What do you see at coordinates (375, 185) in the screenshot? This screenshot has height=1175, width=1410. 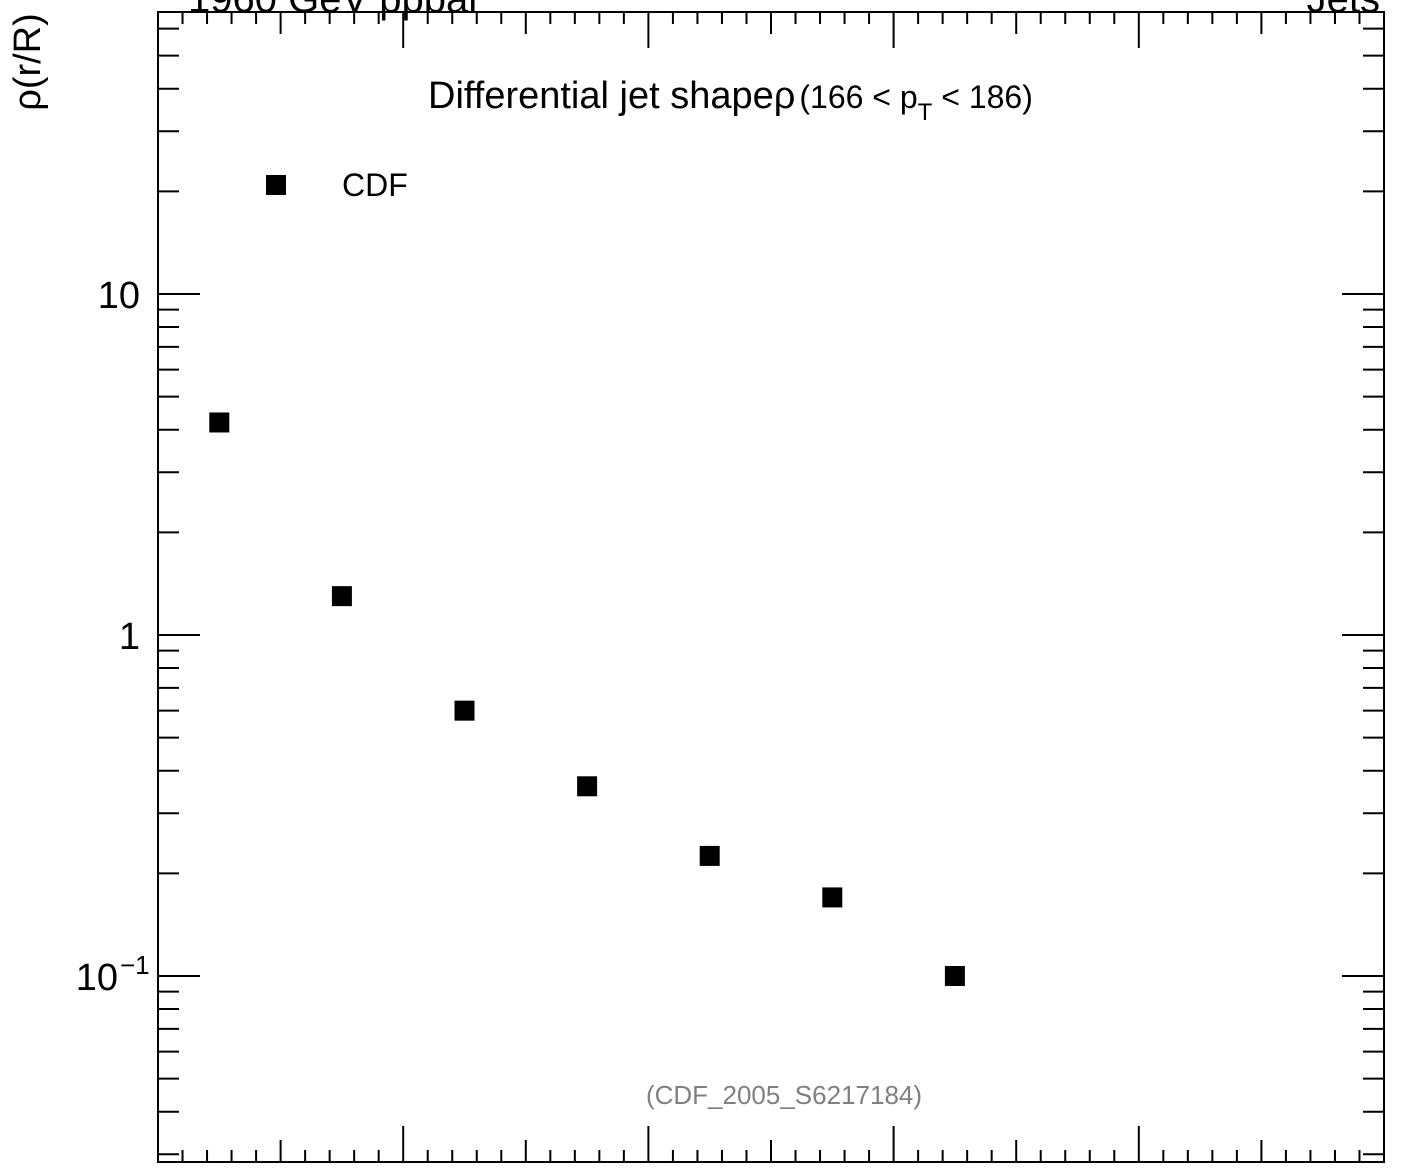 I see `legend-label-cdf: CDF` at bounding box center [375, 185].